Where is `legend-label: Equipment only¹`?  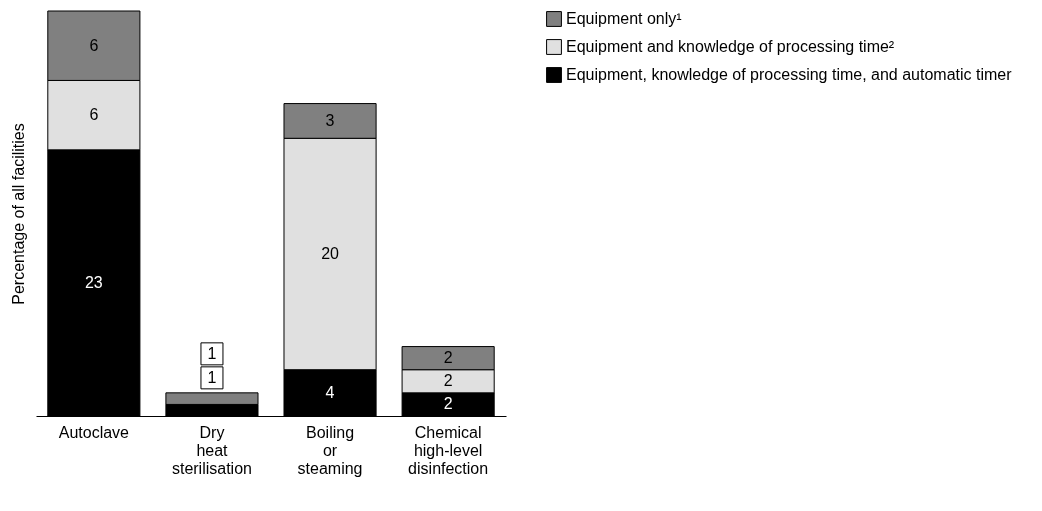 legend-label: Equipment only¹ is located at coordinates (624, 18).